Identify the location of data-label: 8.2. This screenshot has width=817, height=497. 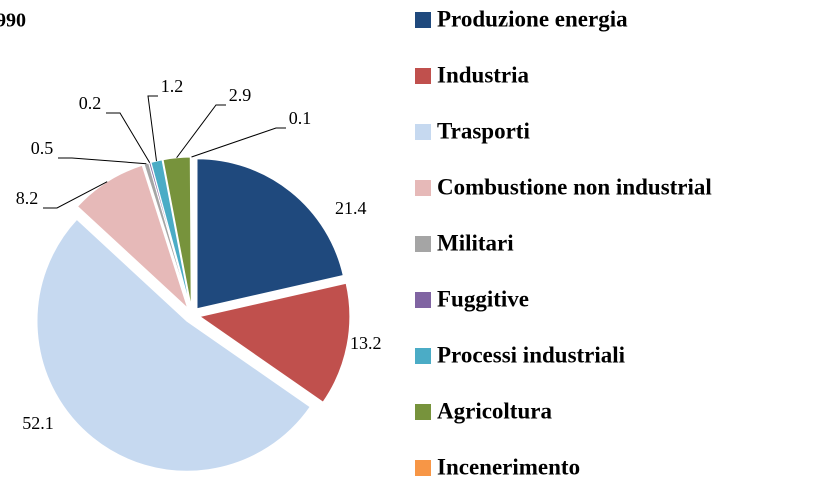
(27, 198).